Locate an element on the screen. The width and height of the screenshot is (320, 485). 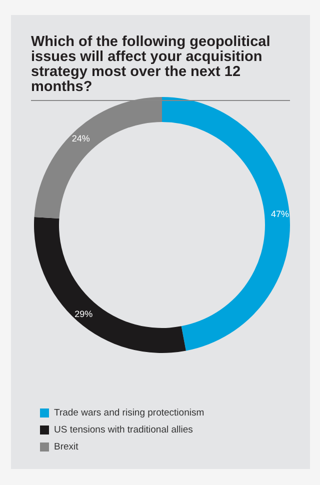
legend-label: US tensions with traditional allies is located at coordinates (124, 430).